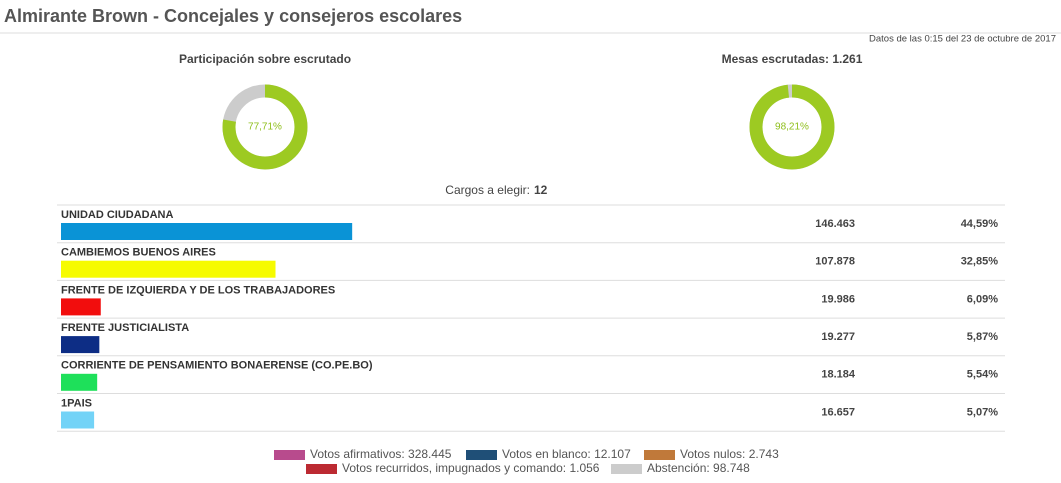  I want to click on party-votes: 19.277, so click(838, 337).